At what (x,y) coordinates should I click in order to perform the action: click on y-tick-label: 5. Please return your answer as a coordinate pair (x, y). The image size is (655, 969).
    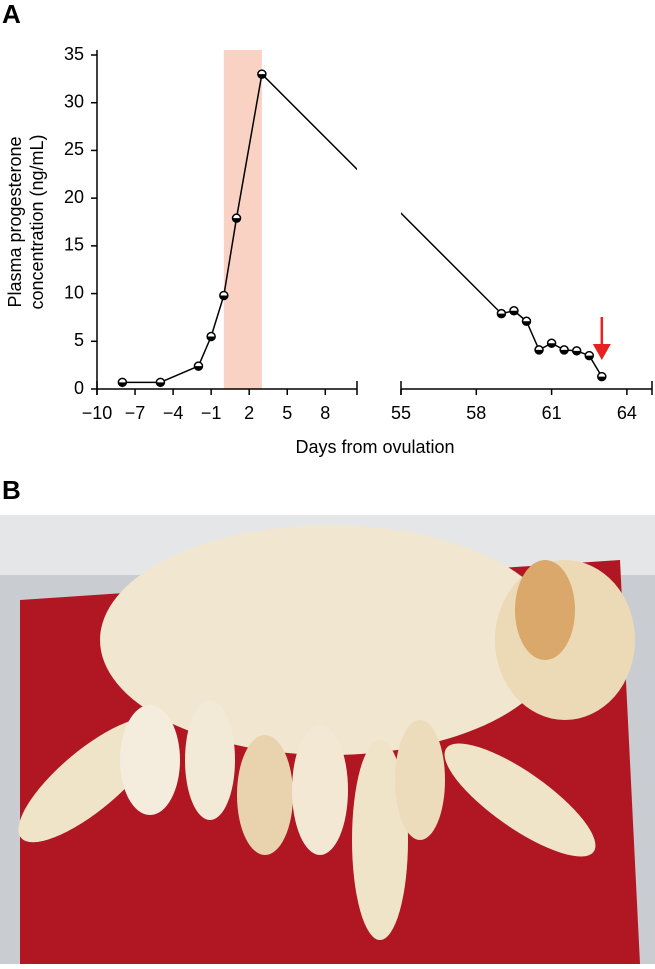
    Looking at the image, I should click on (79, 340).